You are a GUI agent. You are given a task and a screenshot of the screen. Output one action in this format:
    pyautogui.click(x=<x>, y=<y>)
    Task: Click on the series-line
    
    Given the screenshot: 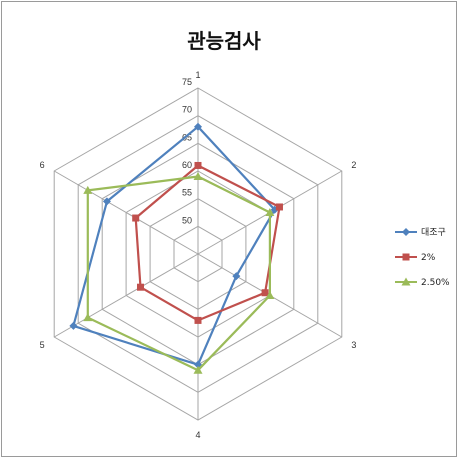 What is the action you would take?
    pyautogui.click(x=208, y=243)
    